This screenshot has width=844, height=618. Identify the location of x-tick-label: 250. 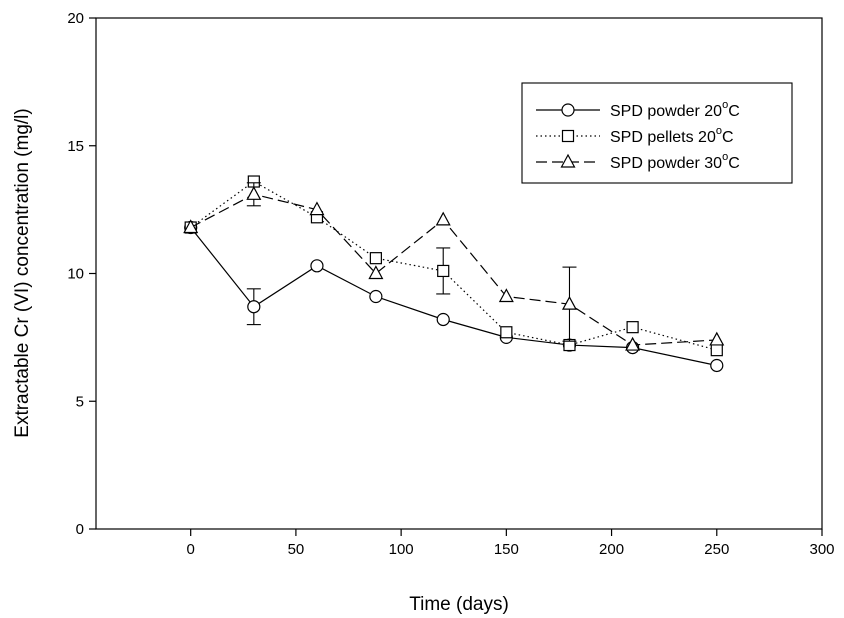
(716, 549).